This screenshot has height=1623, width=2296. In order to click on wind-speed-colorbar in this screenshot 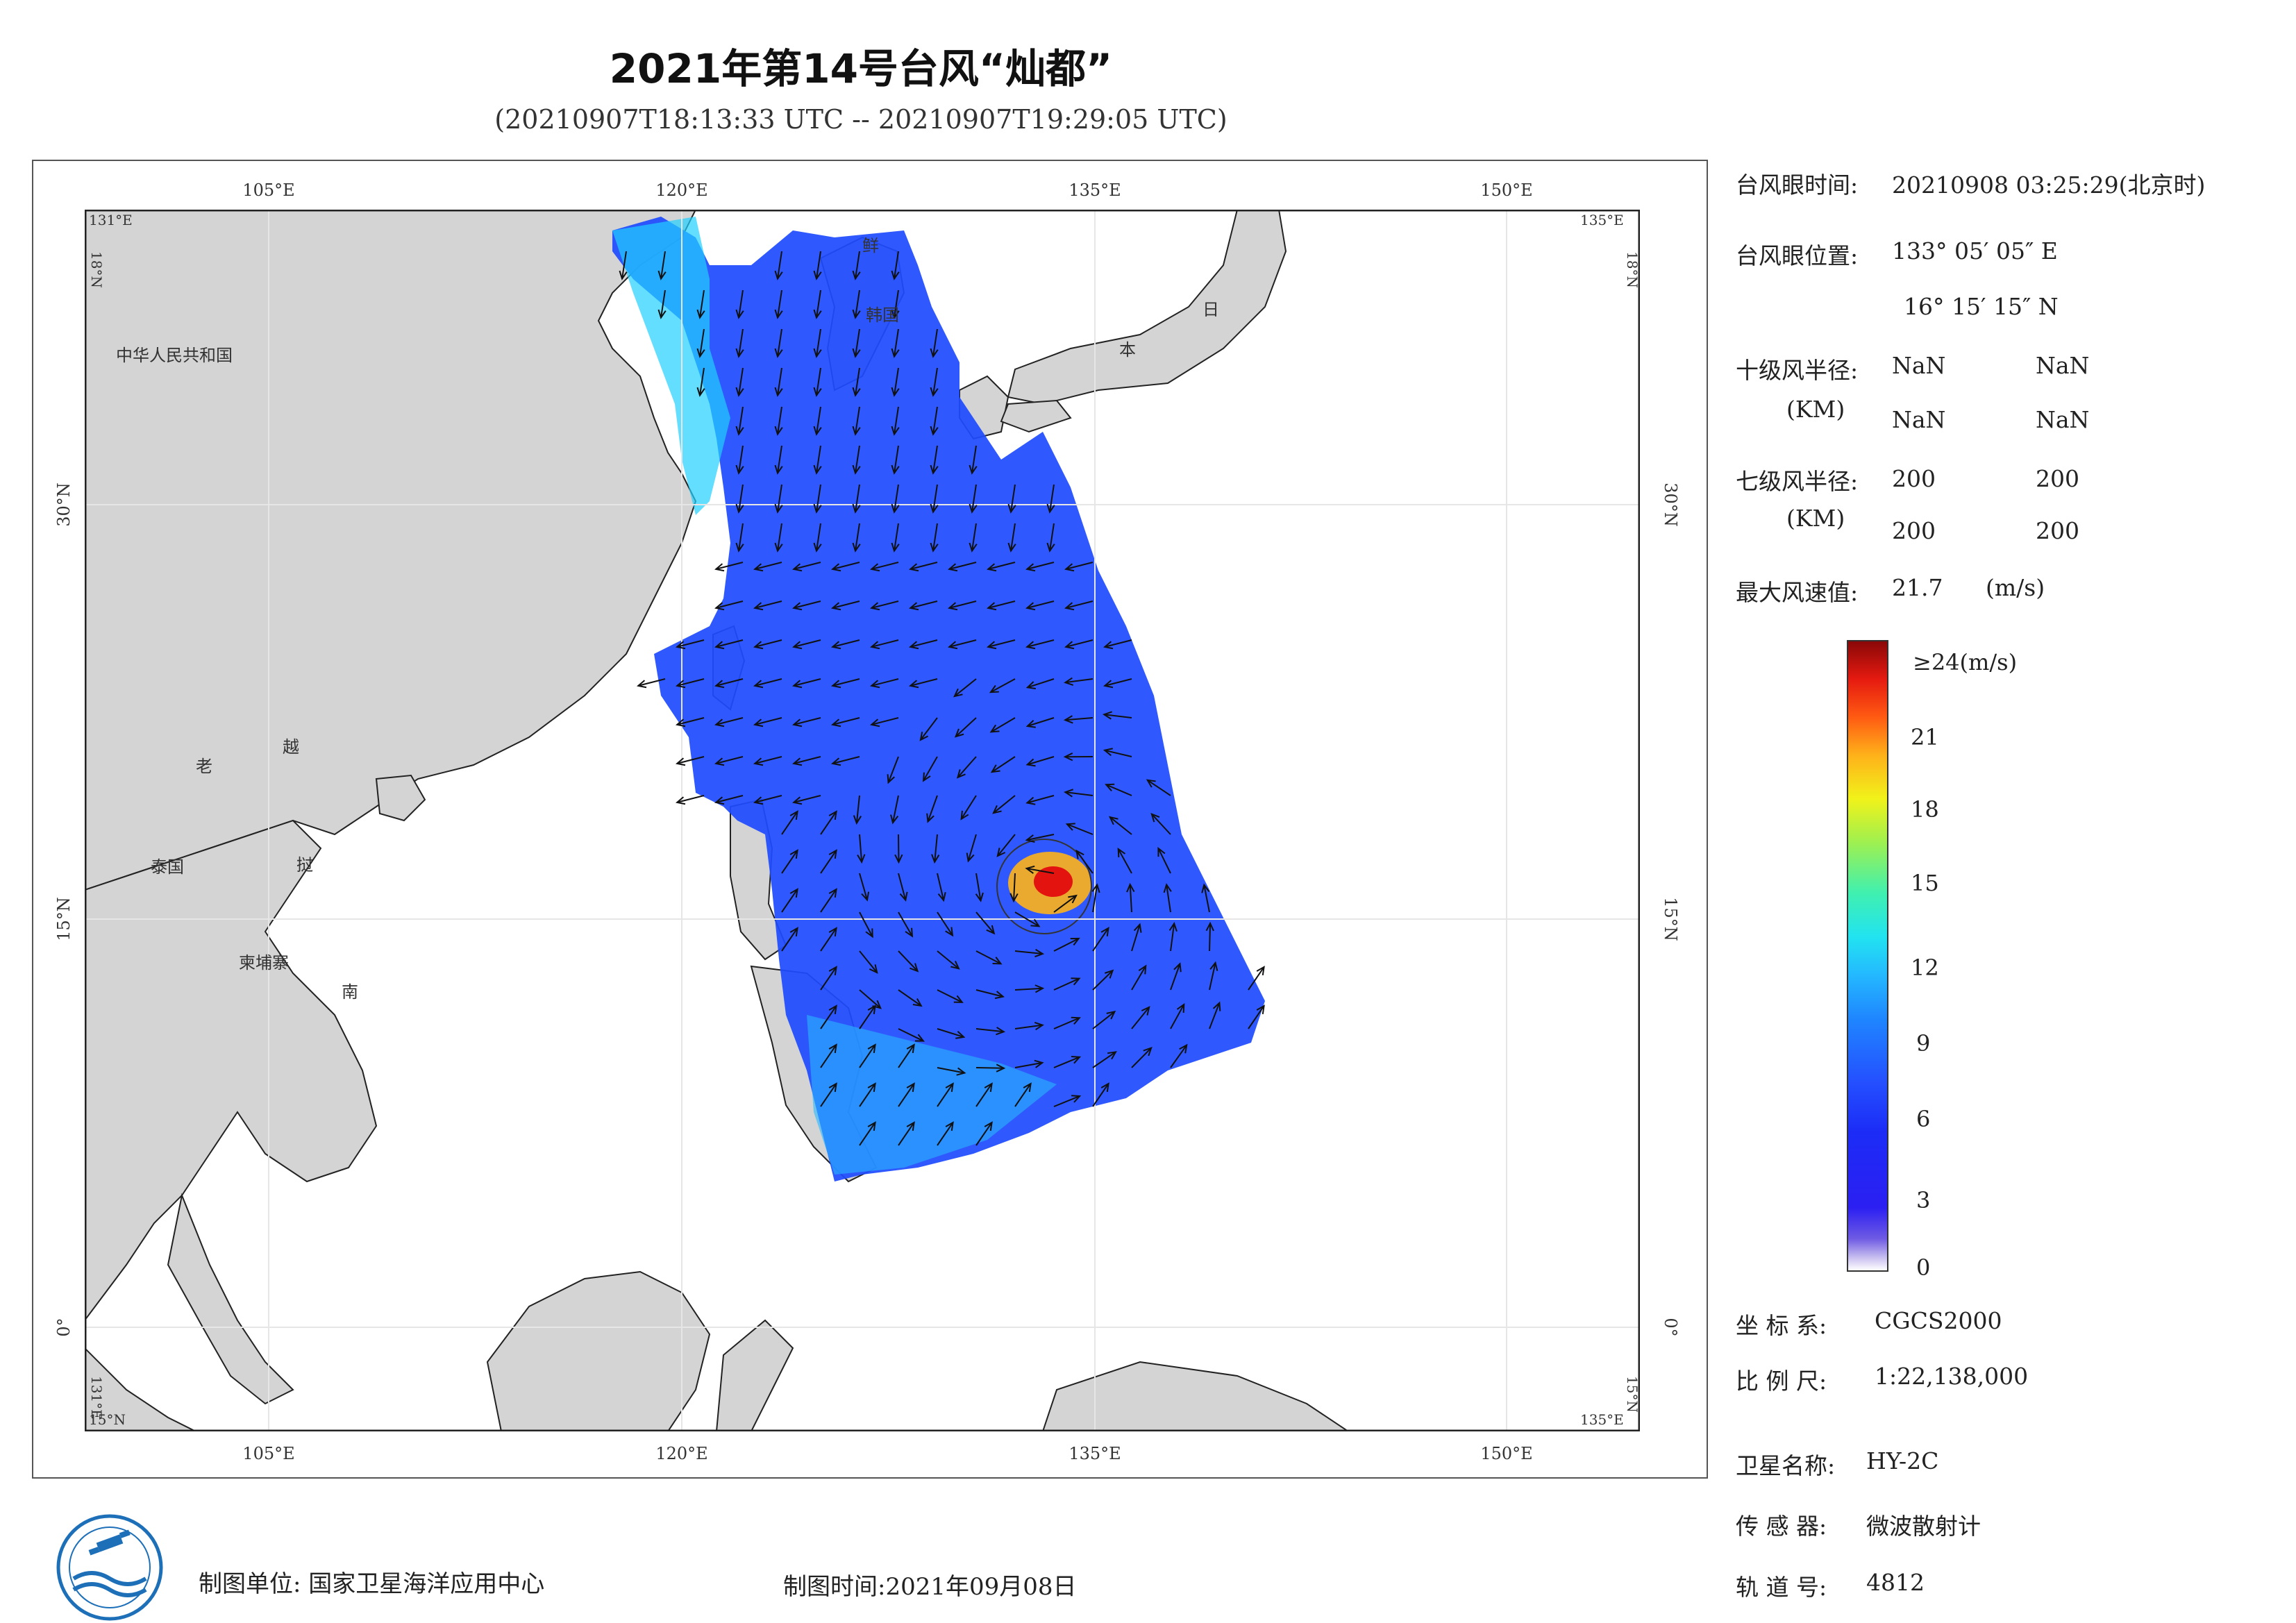, I will do `click(1867, 956)`.